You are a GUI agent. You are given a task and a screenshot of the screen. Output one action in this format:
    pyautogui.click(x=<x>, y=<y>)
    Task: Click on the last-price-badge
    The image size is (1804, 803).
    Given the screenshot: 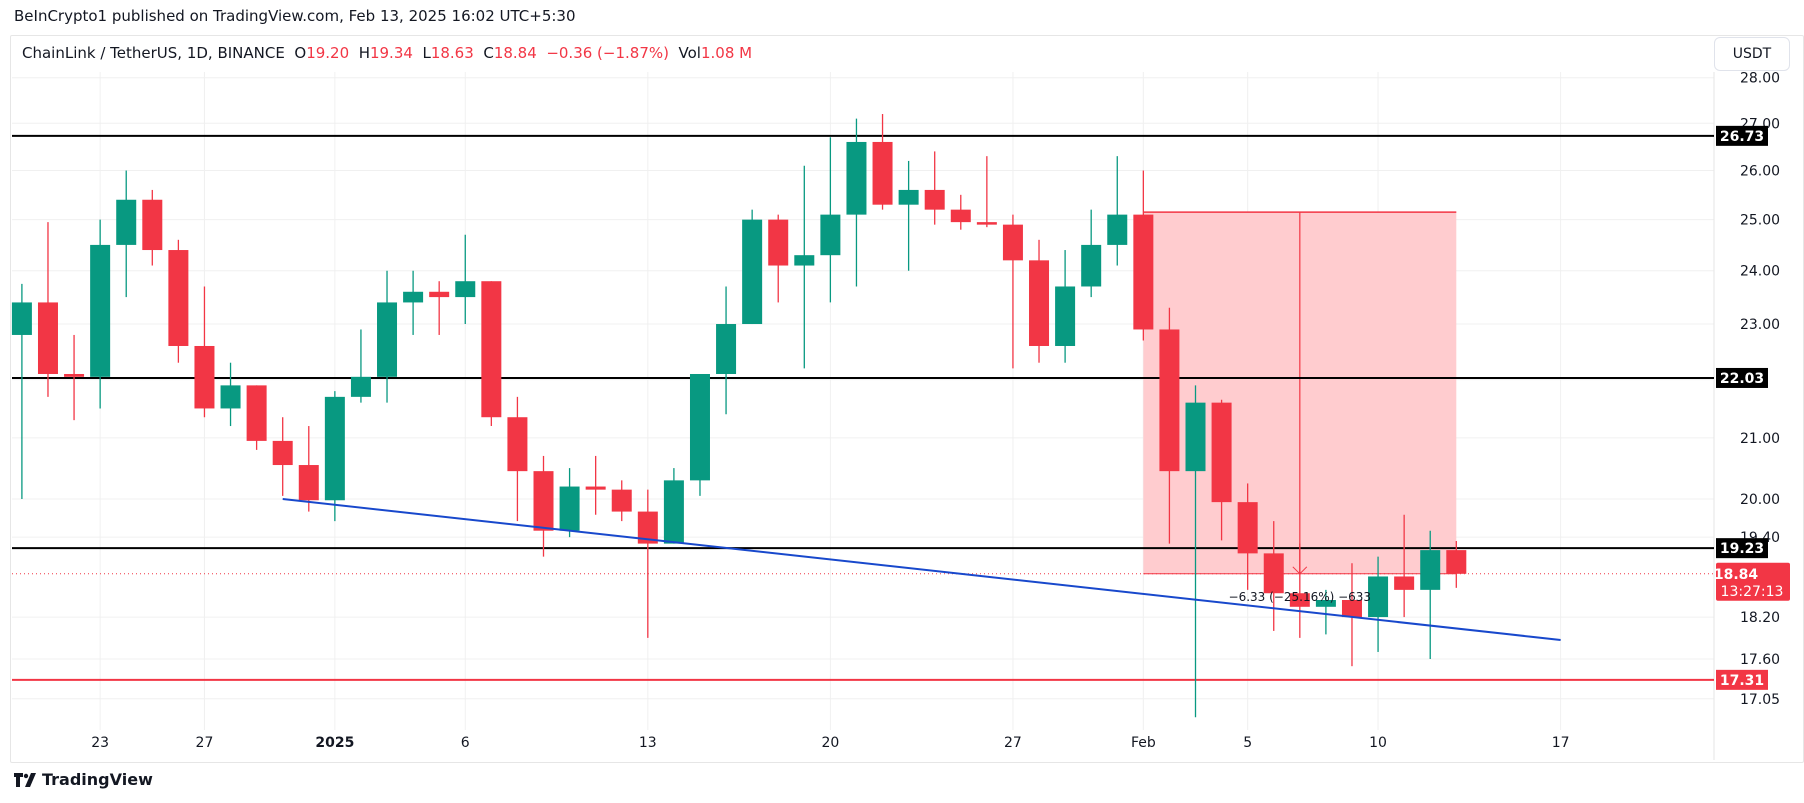 What is the action you would take?
    pyautogui.click(x=1753, y=581)
    